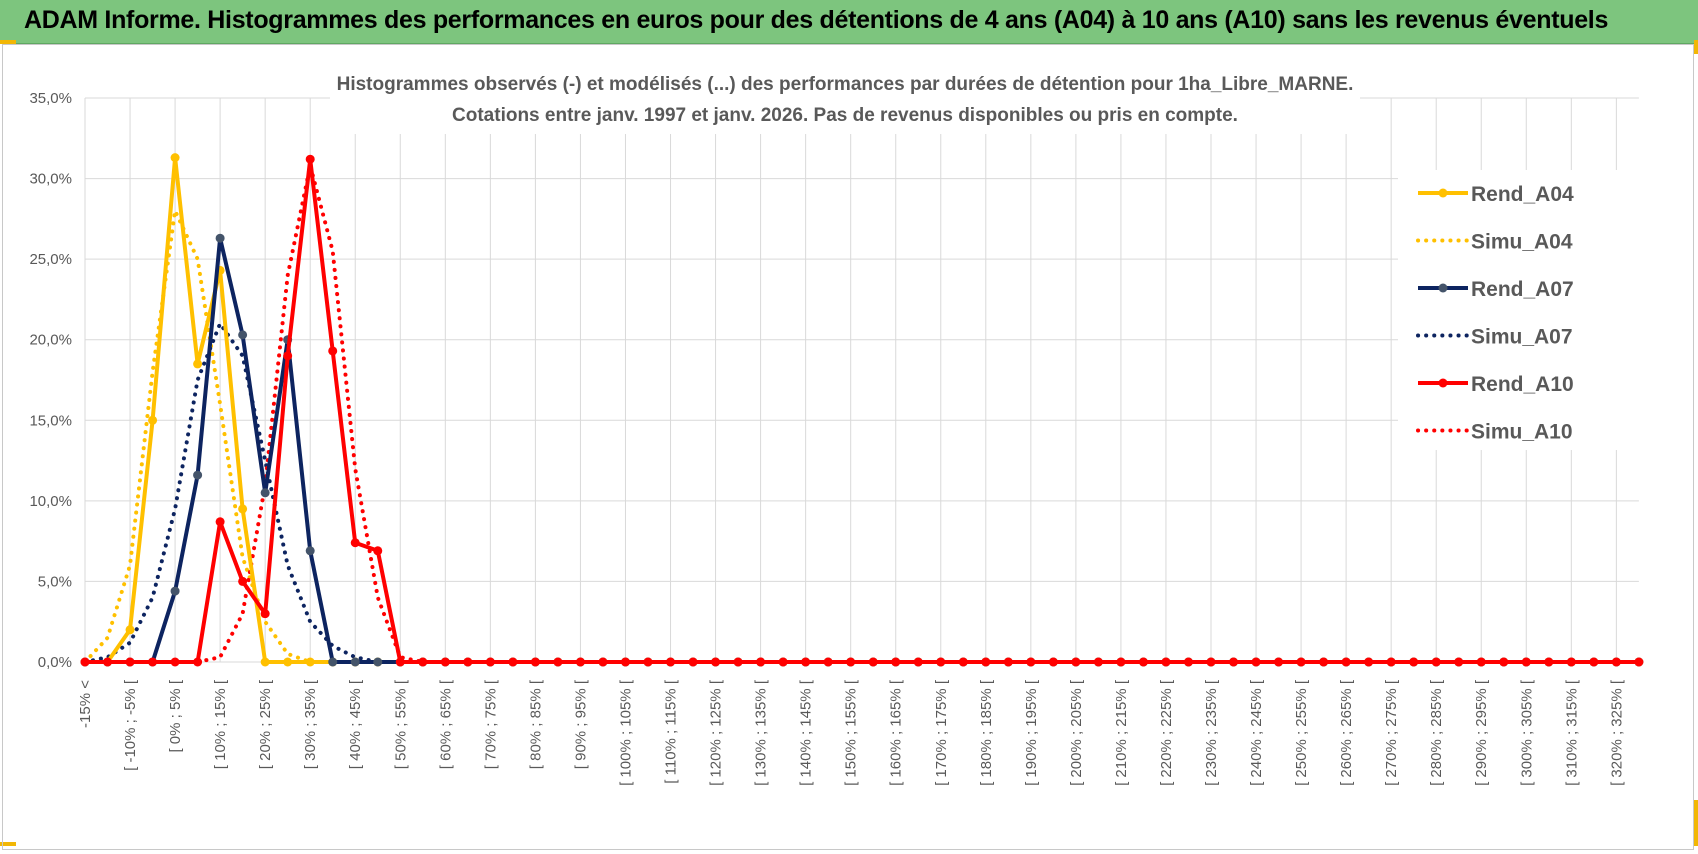  I want to click on x-tick-label: [ 230% ; 235% [, so click(1211, 732).